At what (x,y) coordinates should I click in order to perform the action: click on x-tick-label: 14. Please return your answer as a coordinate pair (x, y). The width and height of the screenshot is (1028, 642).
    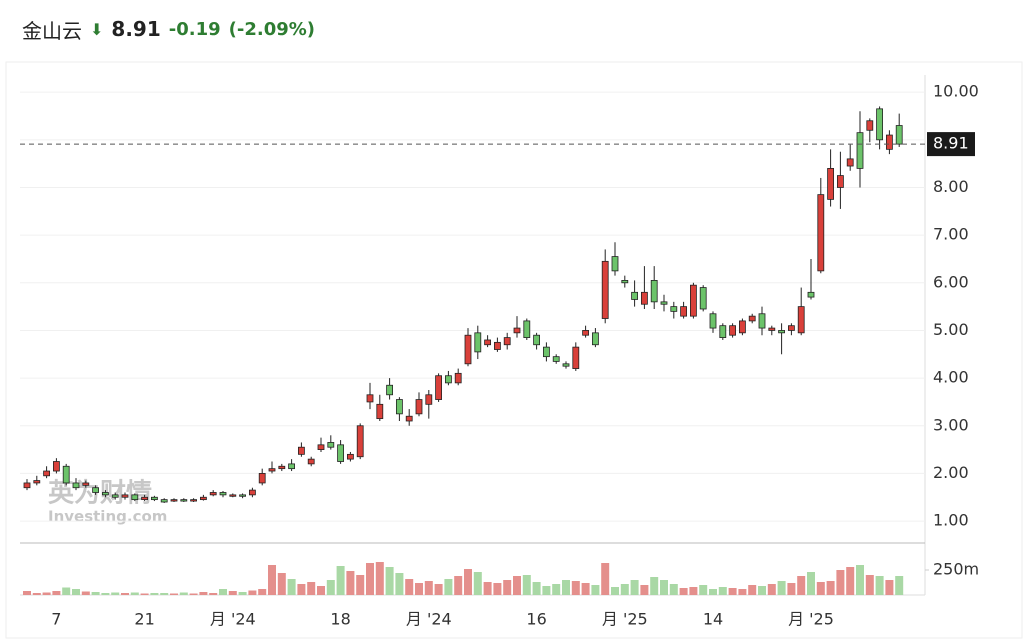
    Looking at the image, I should click on (713, 619).